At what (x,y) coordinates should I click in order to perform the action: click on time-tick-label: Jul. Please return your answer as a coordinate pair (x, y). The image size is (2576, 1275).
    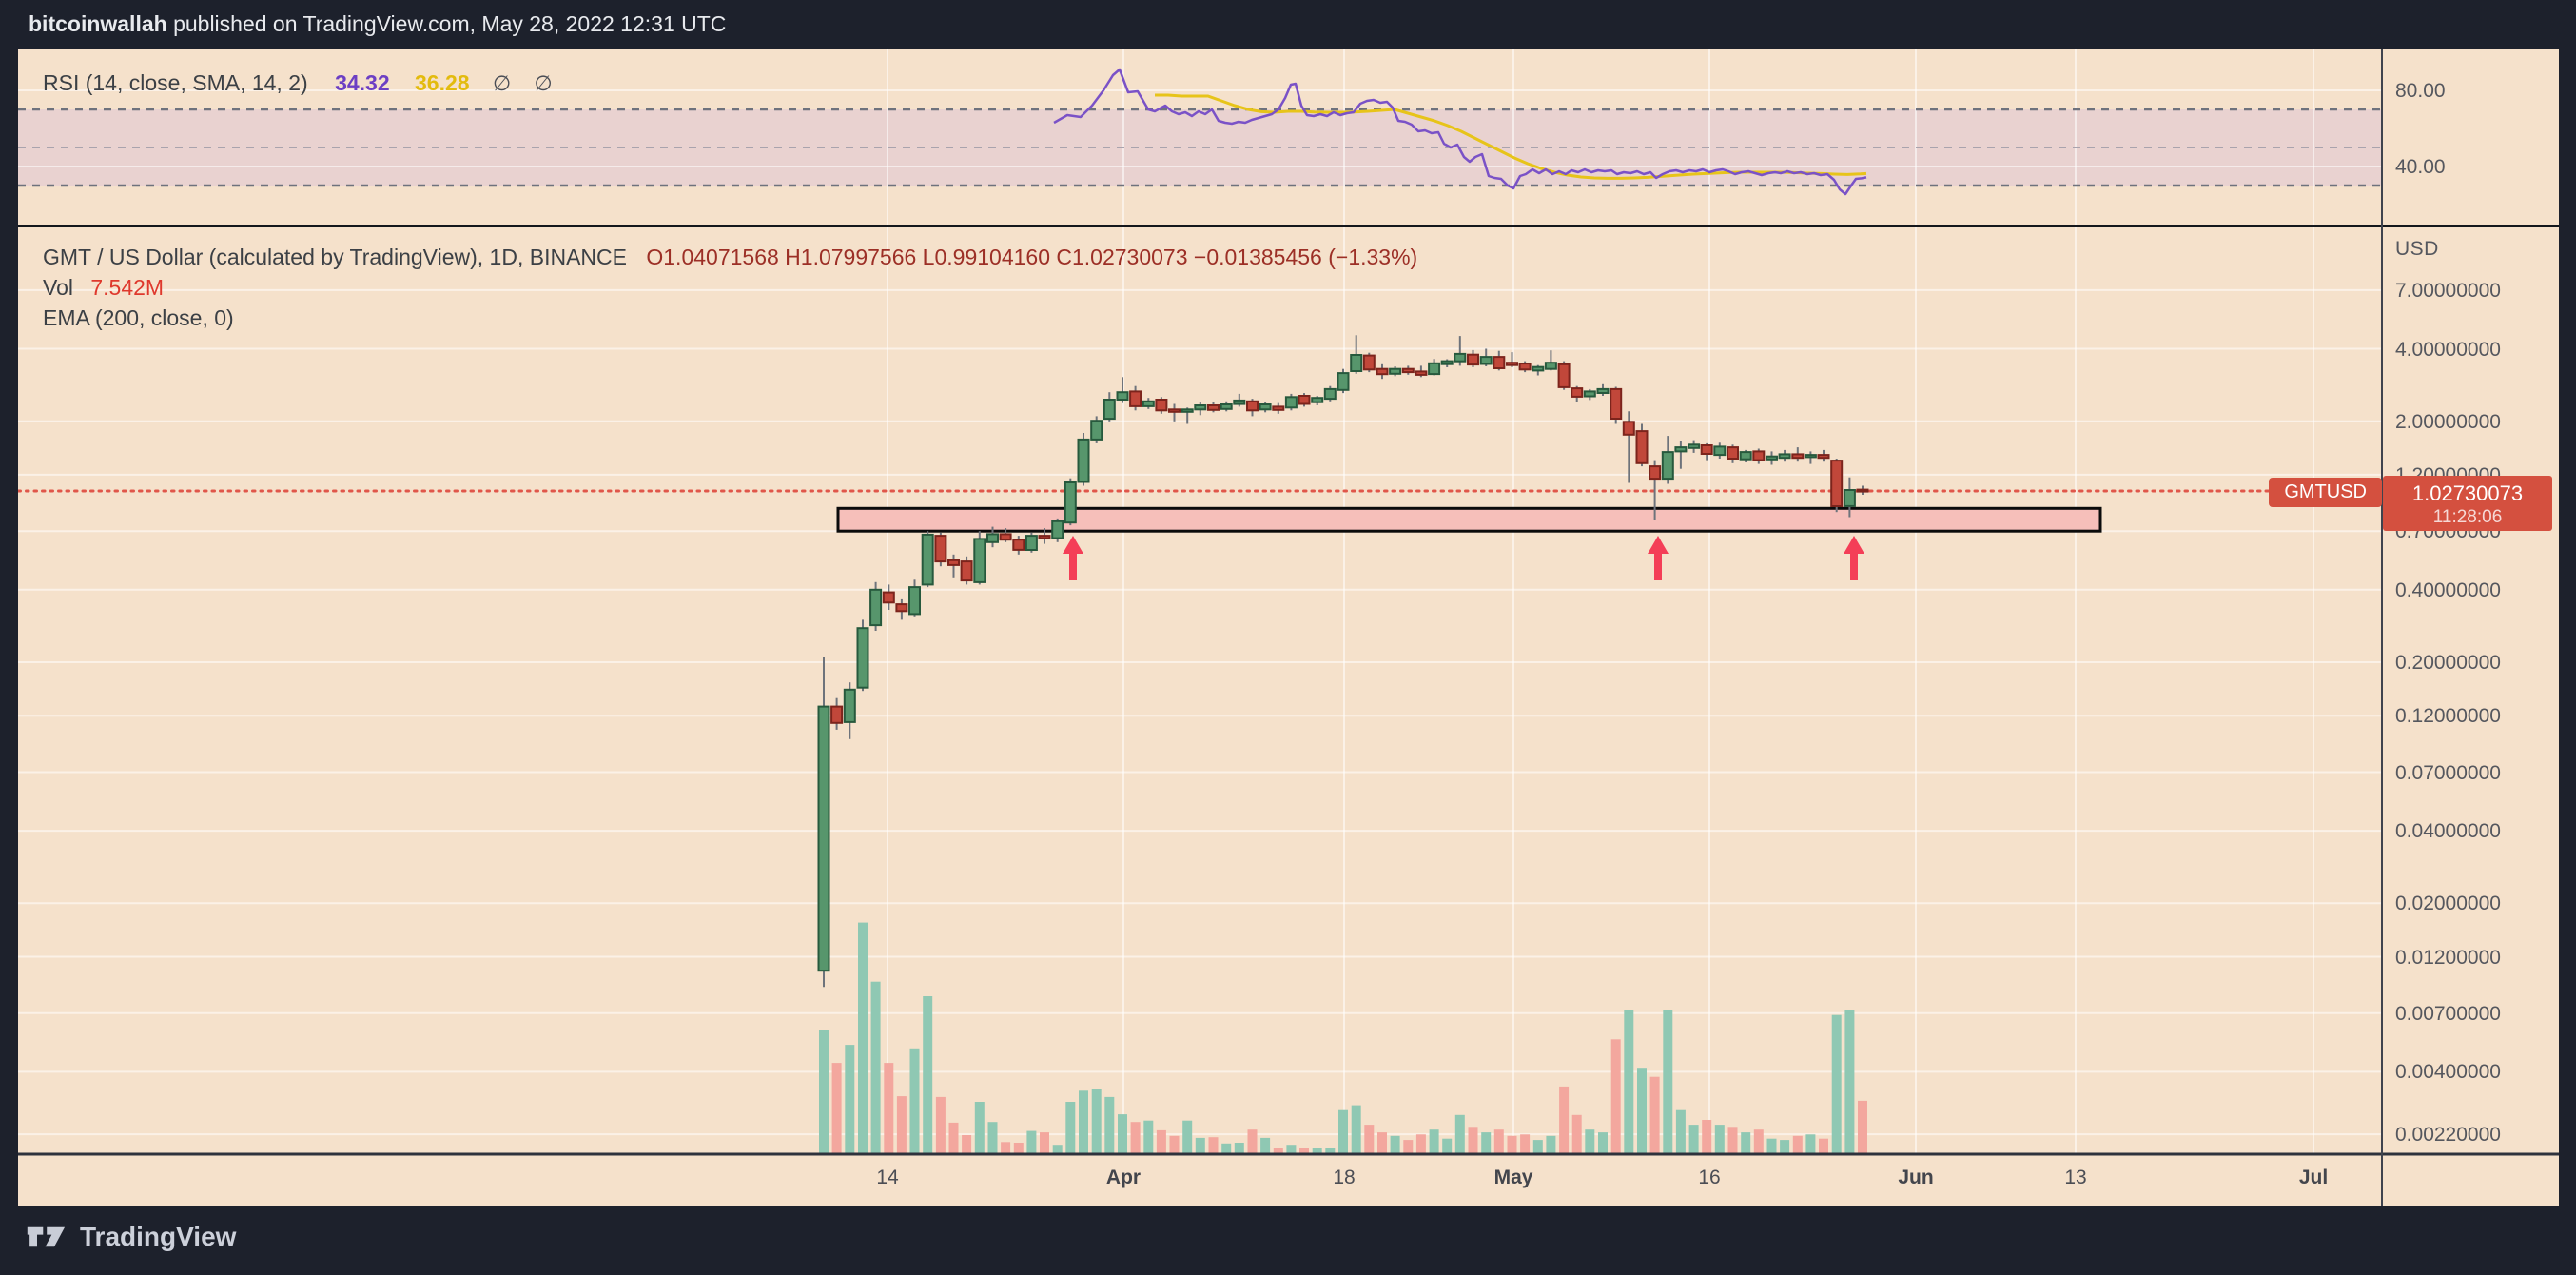
    Looking at the image, I should click on (2314, 1177).